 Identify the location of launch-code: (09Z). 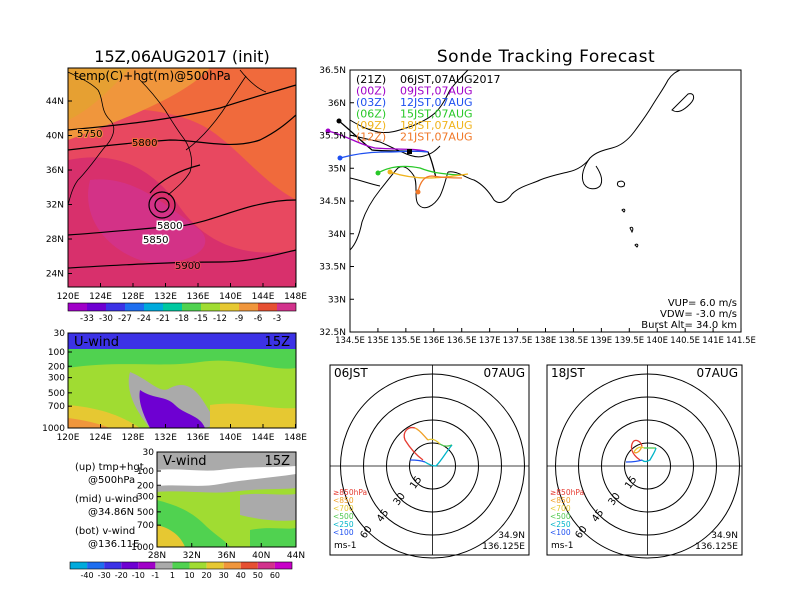
(371, 125).